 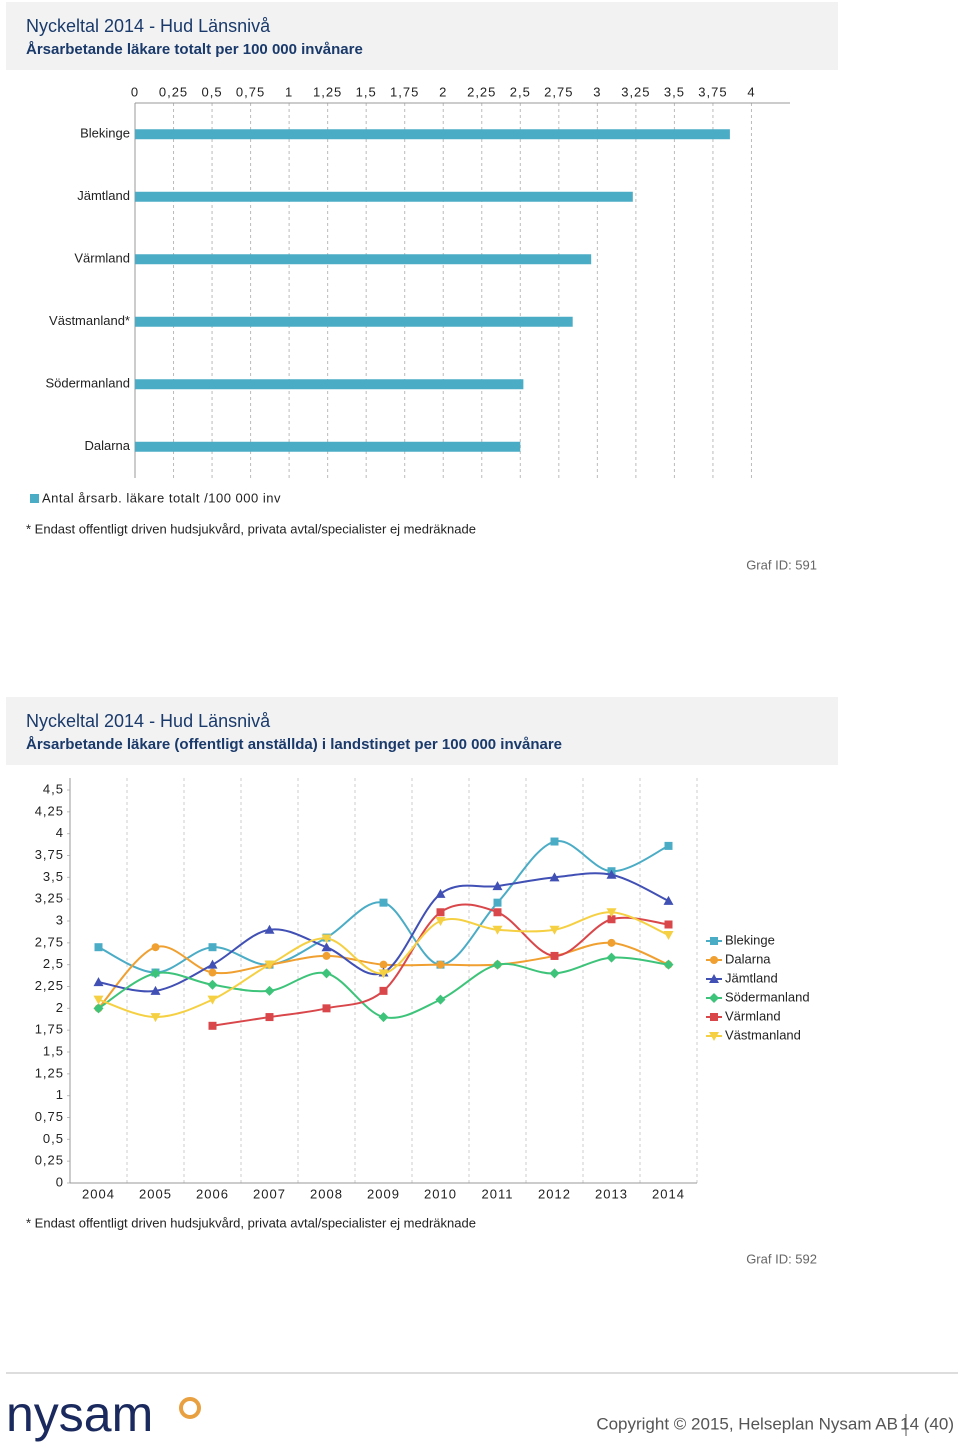 I want to click on legend-label: Södermanland, so click(x=767, y=996).